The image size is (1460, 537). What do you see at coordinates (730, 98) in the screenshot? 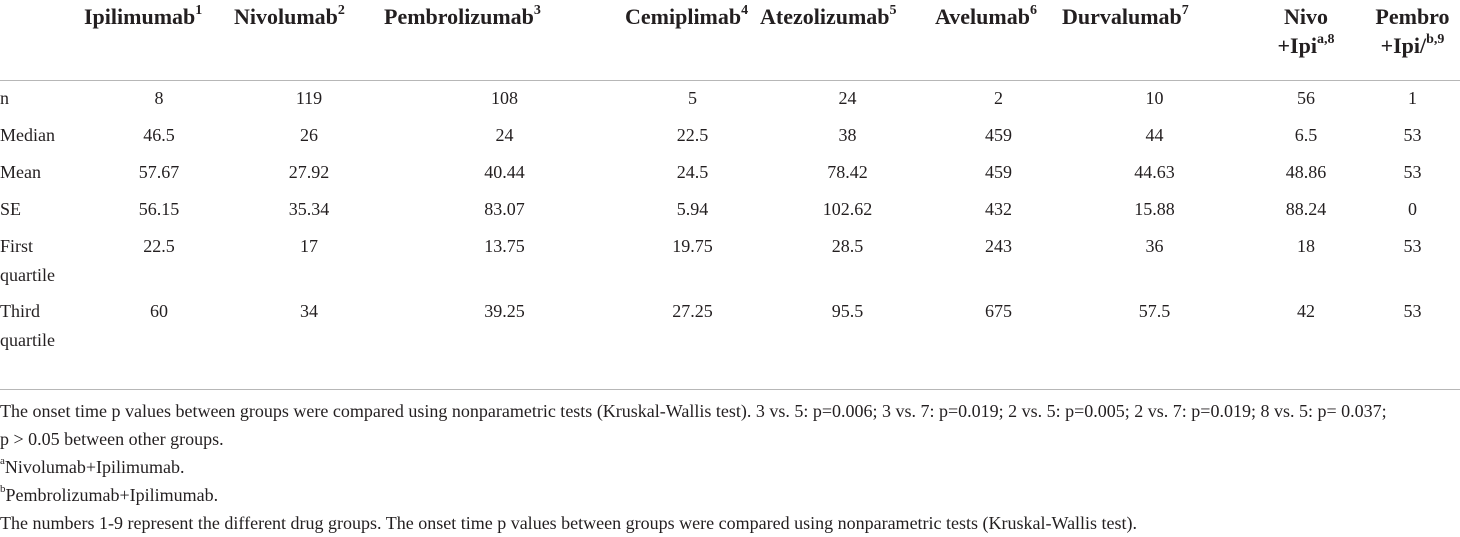
I see `table-row-n: n 8 119 108 5 24 2 10 56 1` at bounding box center [730, 98].